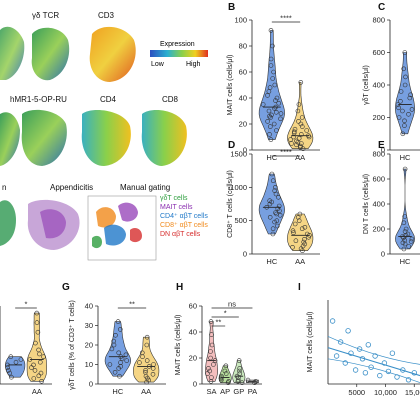 The width and height of the screenshot is (420, 420). What do you see at coordinates (180, 234) in the screenshot?
I see `gating-legend-item: DN αβT cells` at bounding box center [180, 234].